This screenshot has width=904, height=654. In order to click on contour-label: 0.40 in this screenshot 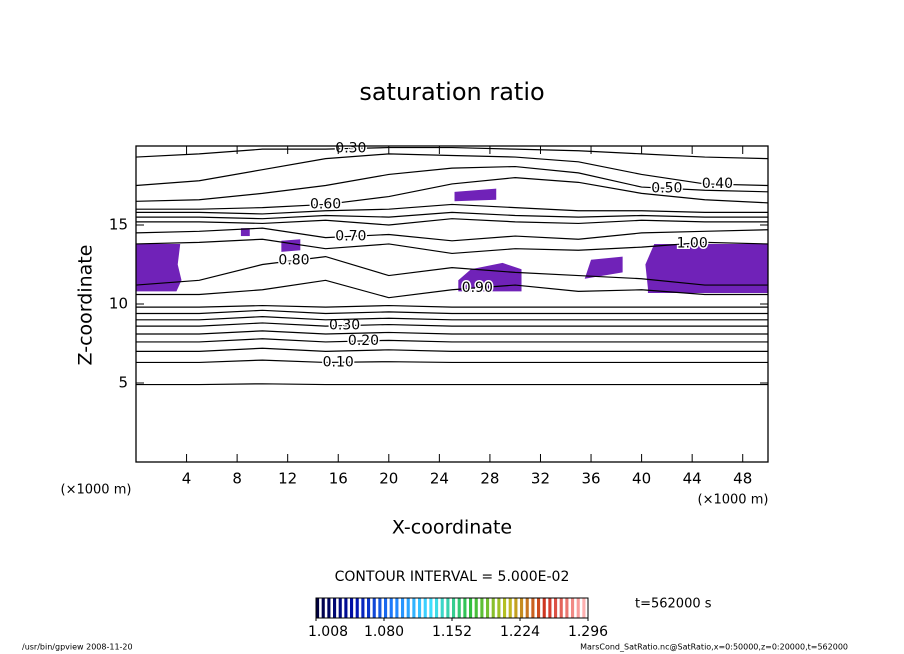, I will do `click(717, 184)`.